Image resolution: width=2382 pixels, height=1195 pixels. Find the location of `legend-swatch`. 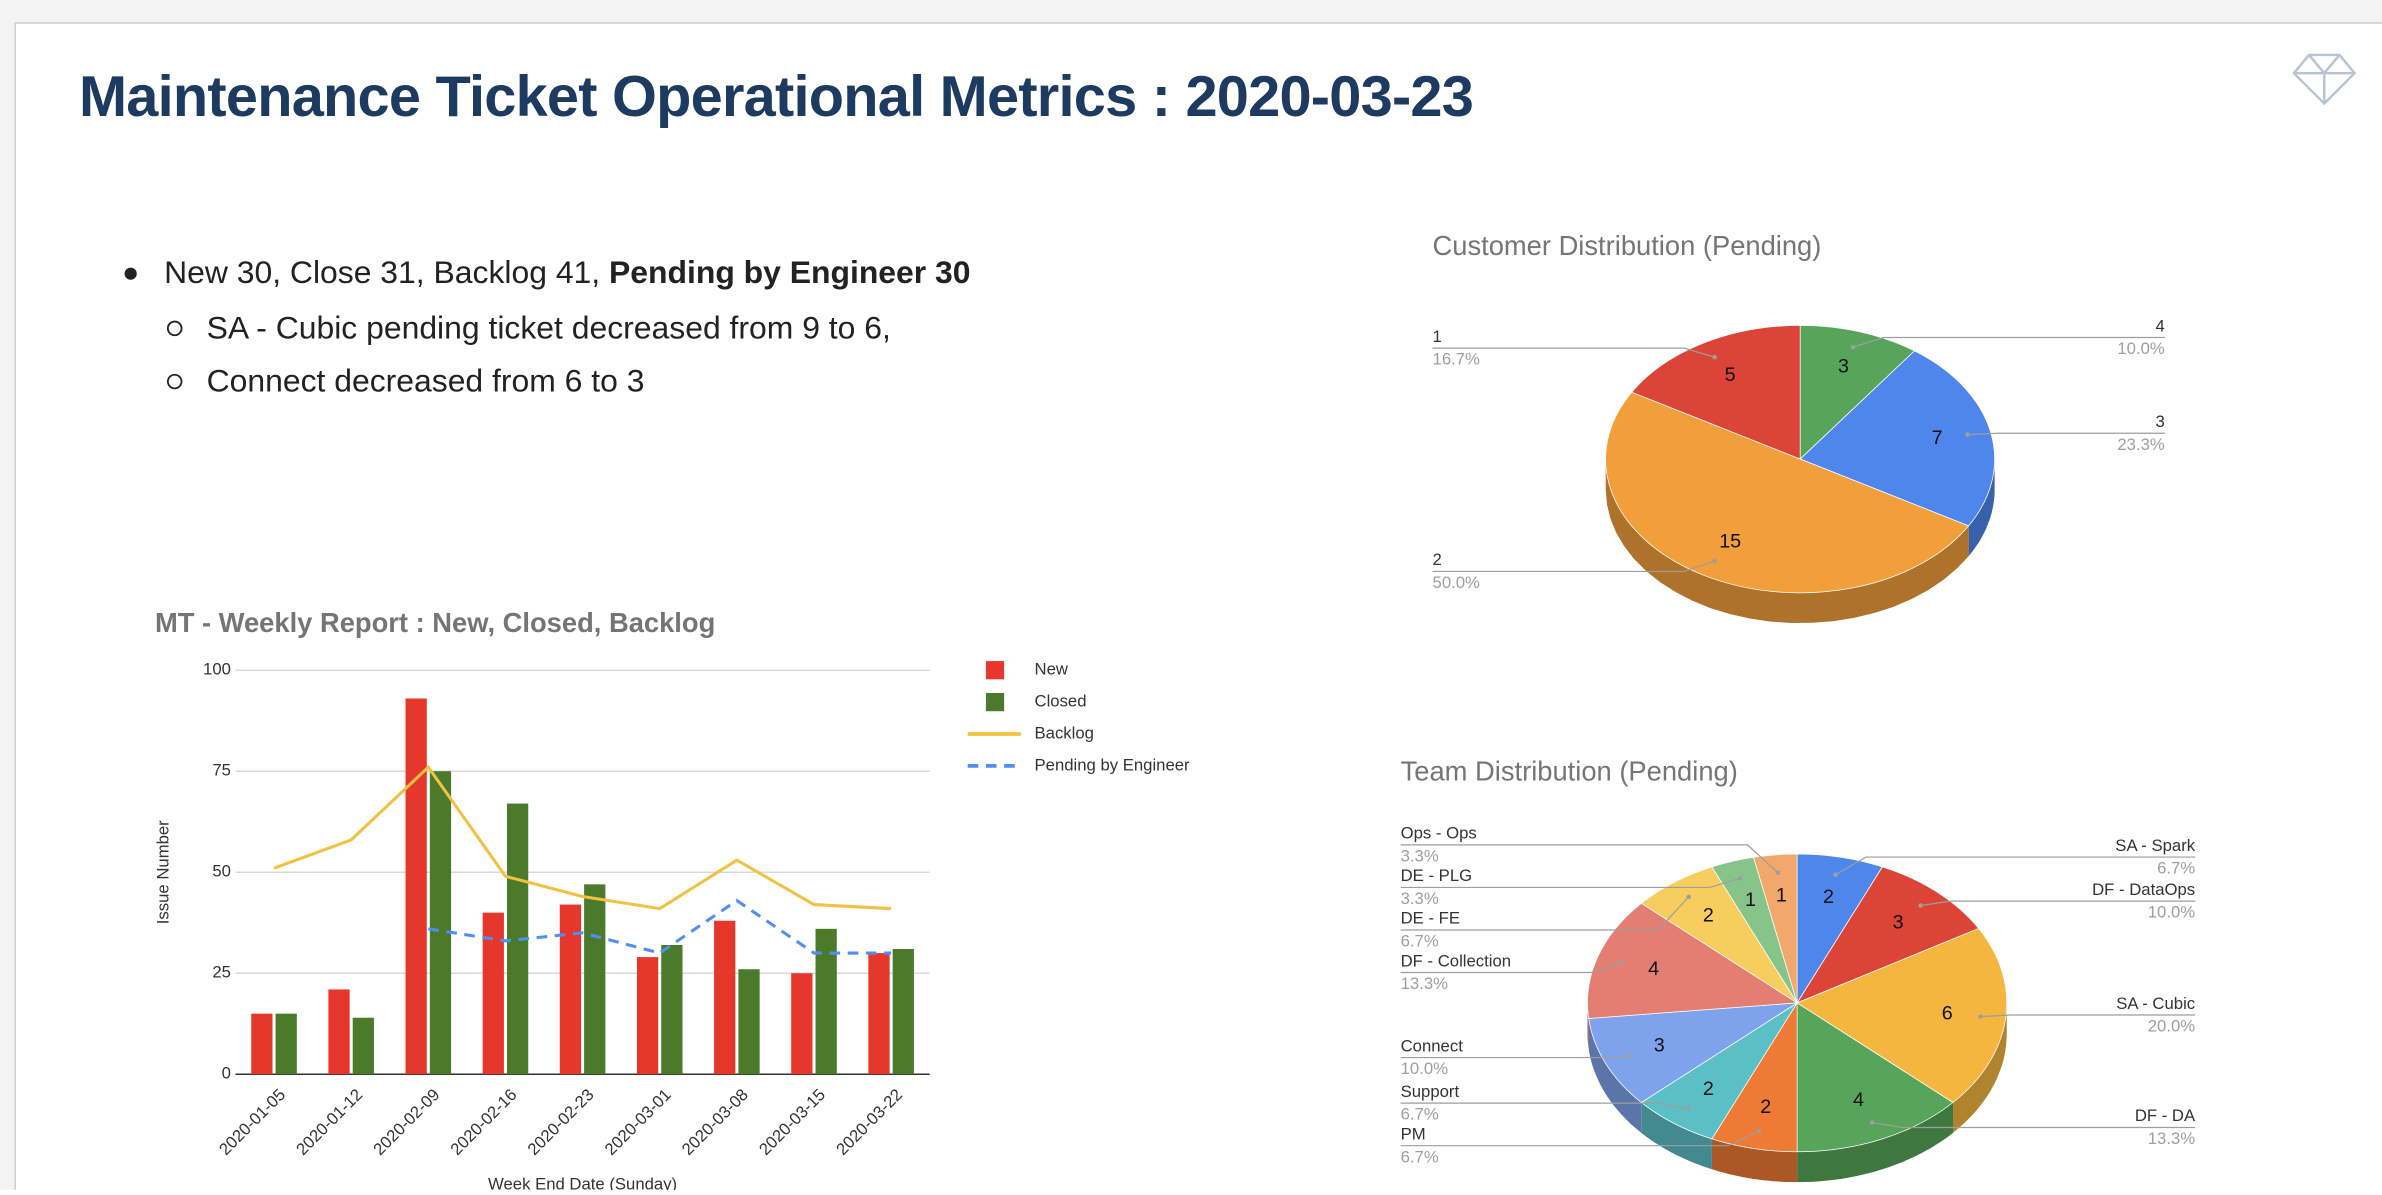

legend-swatch is located at coordinates (995, 670).